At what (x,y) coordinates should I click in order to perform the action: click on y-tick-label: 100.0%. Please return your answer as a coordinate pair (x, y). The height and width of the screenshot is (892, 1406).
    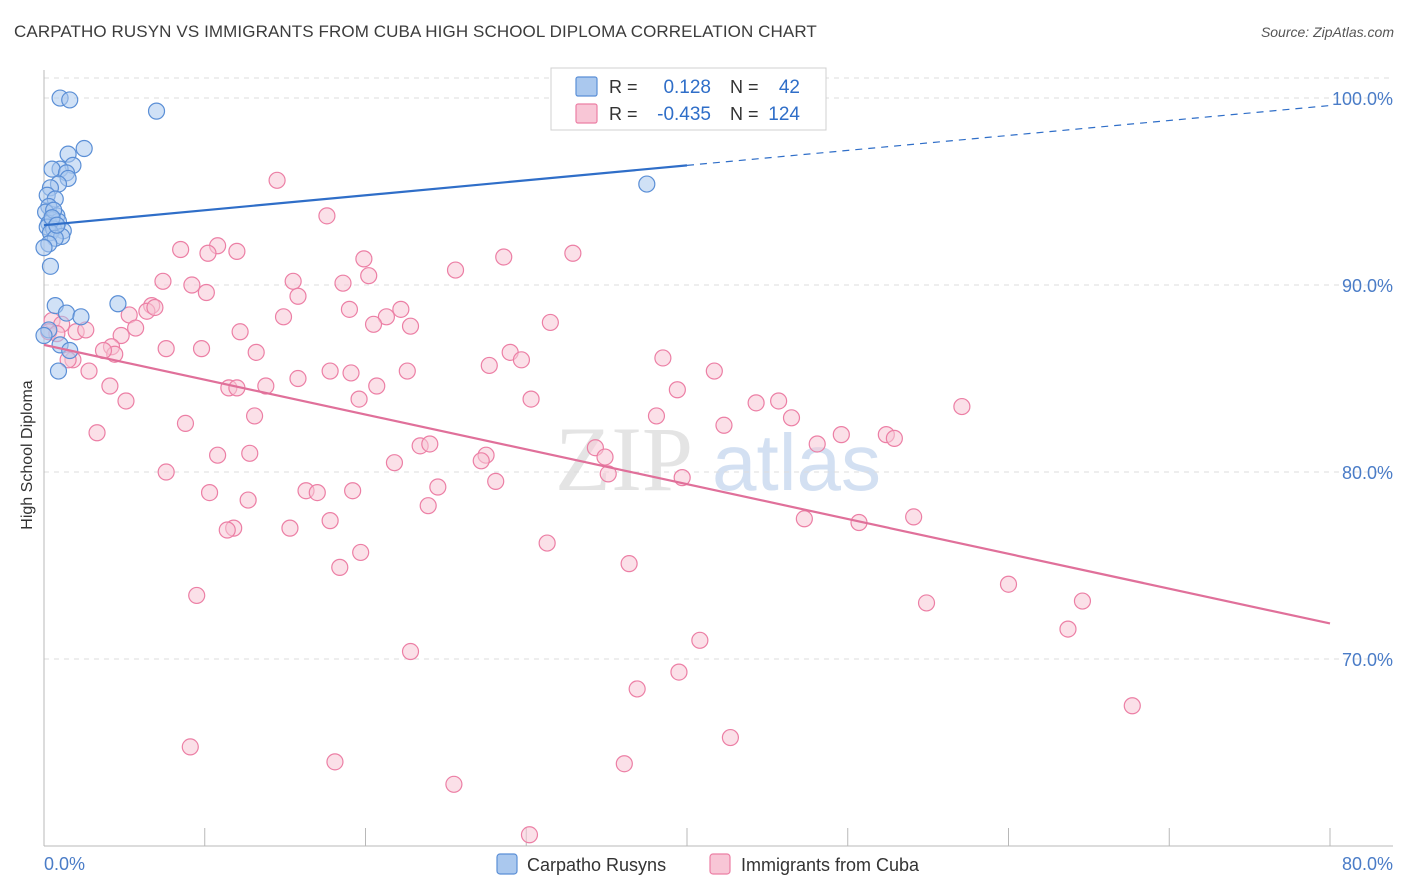
    Looking at the image, I should click on (1362, 99).